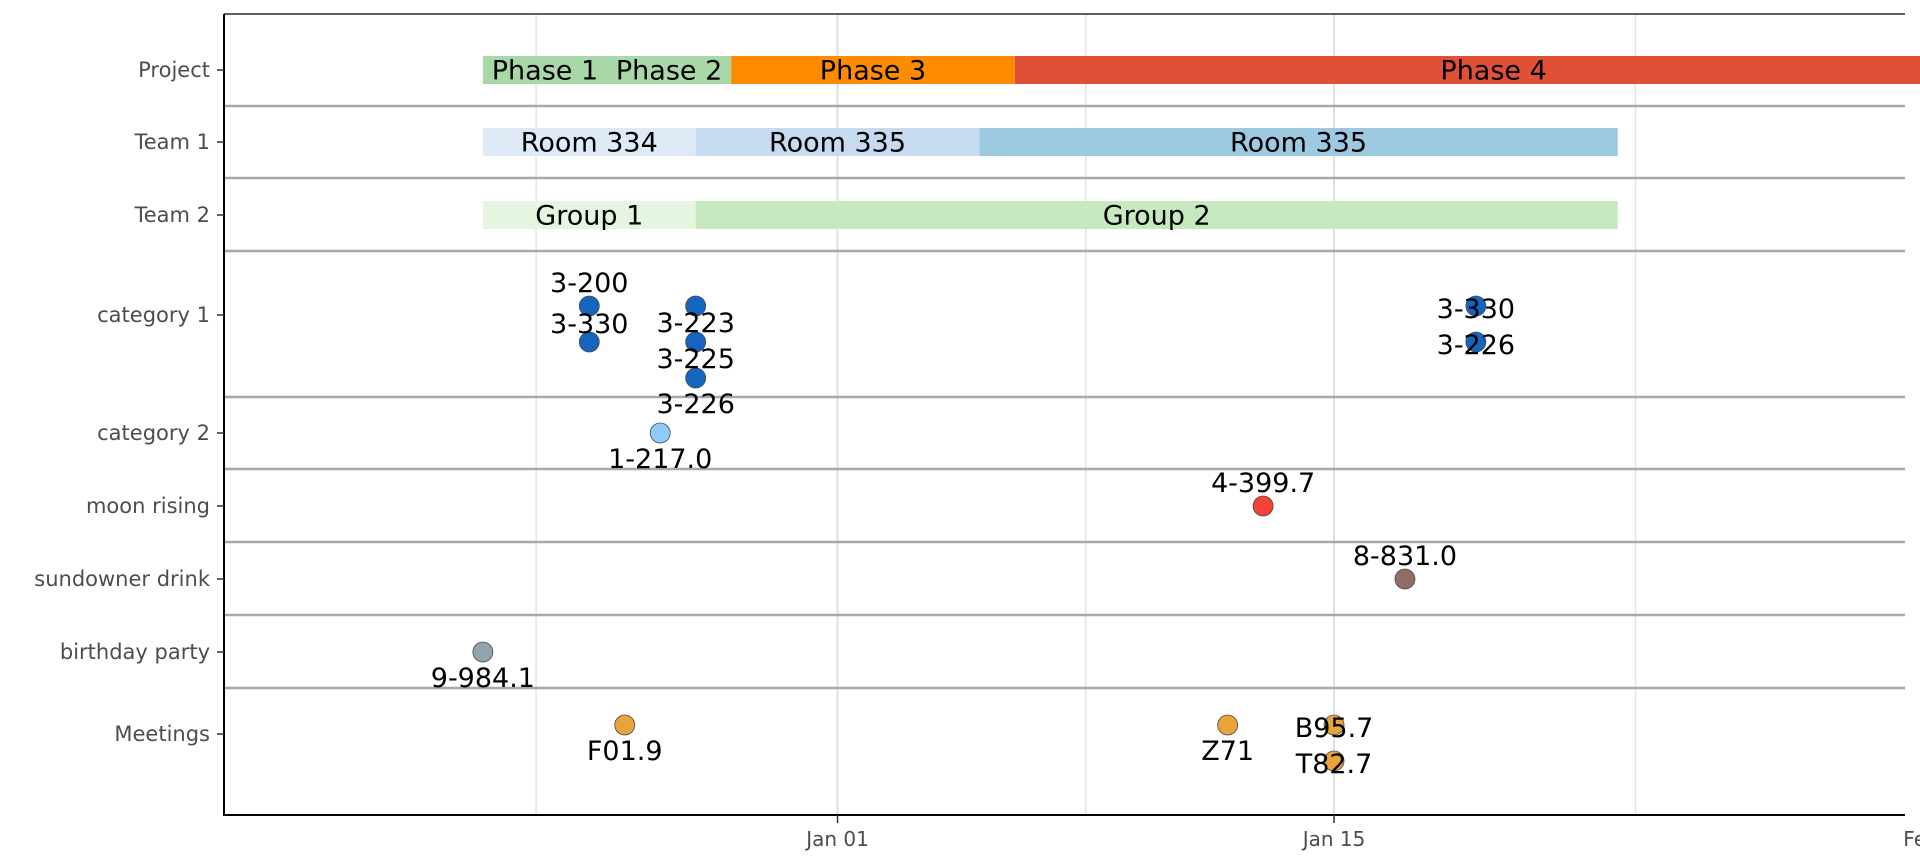  I want to click on row-label-birthday: birthday party, so click(135, 652).